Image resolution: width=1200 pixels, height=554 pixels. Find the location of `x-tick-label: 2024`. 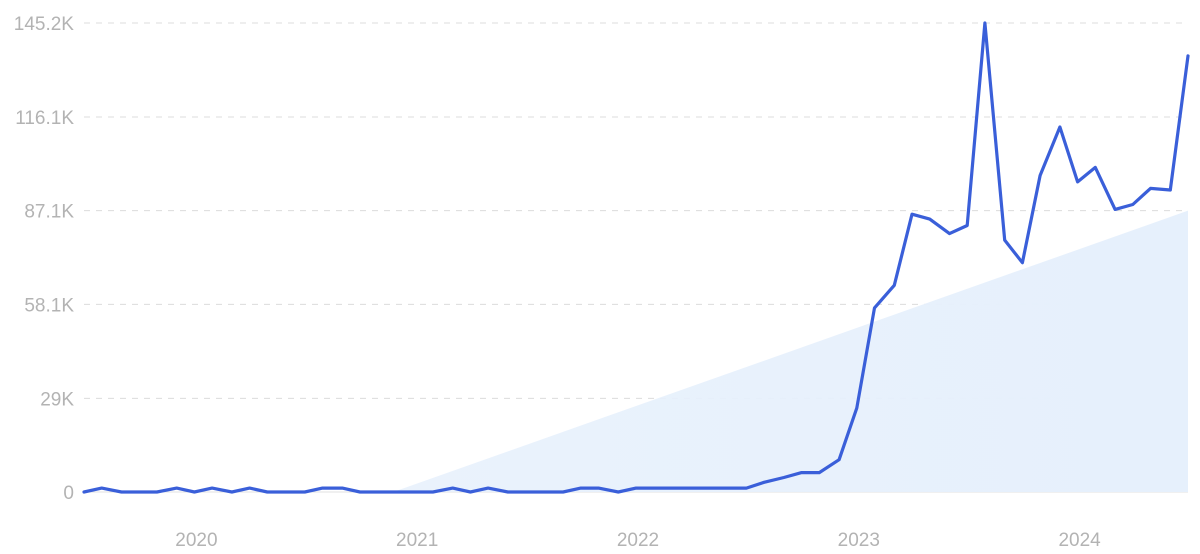

x-tick-label: 2024 is located at coordinates (1079, 540).